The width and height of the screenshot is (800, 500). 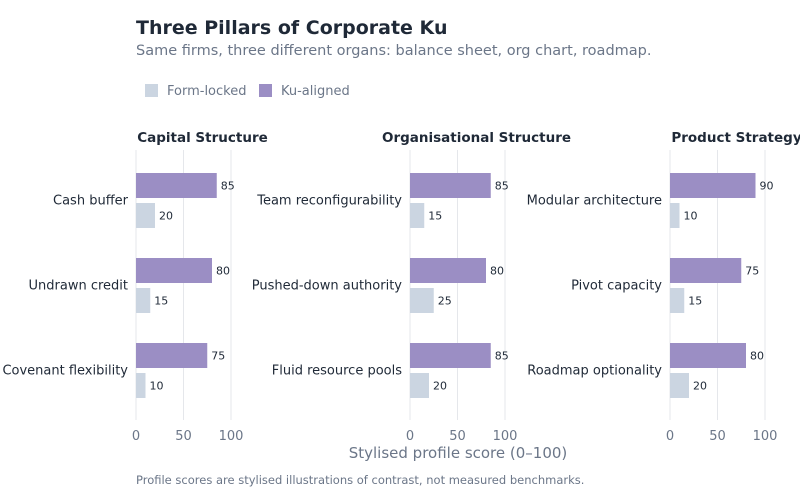 I want to click on panel-title: Product Strategy, so click(x=735, y=138).